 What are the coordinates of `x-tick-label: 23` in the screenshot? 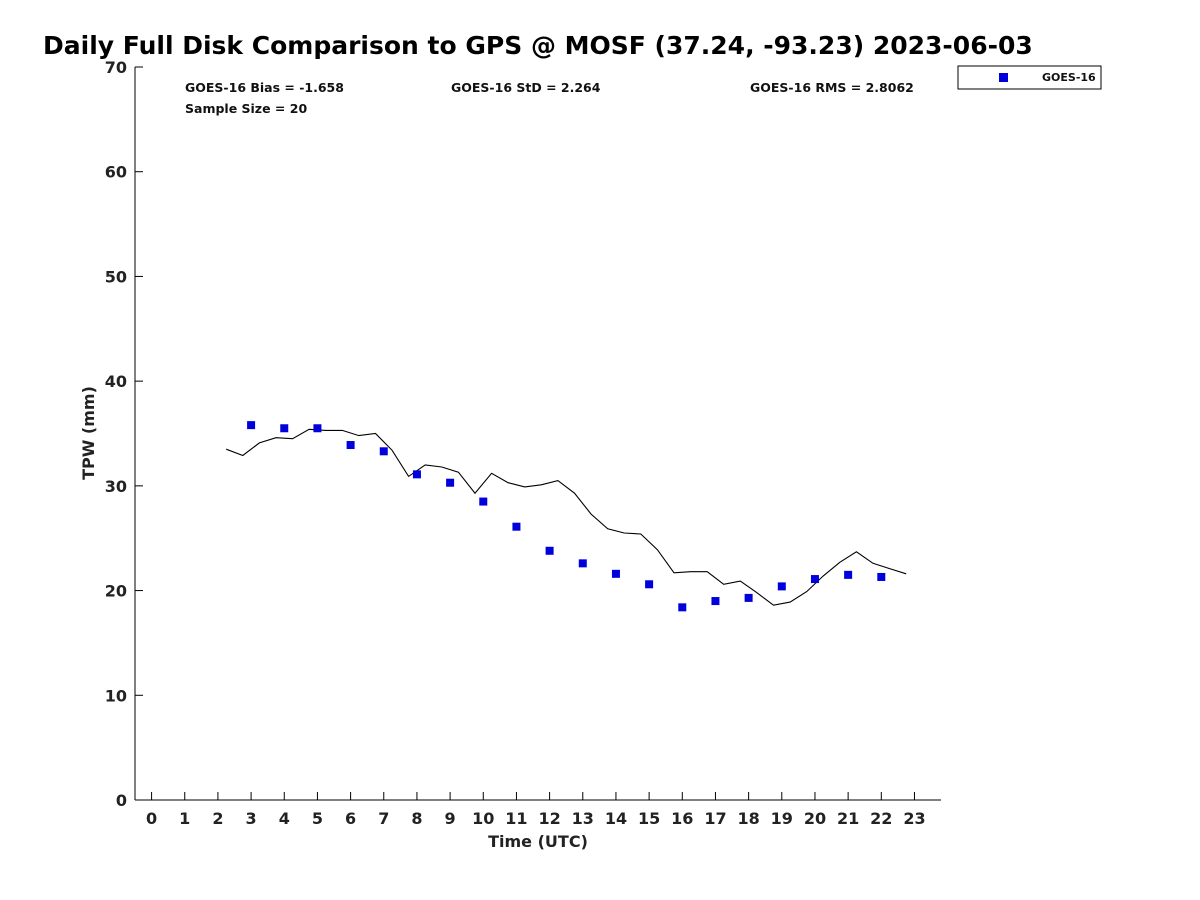 It's located at (914, 818).